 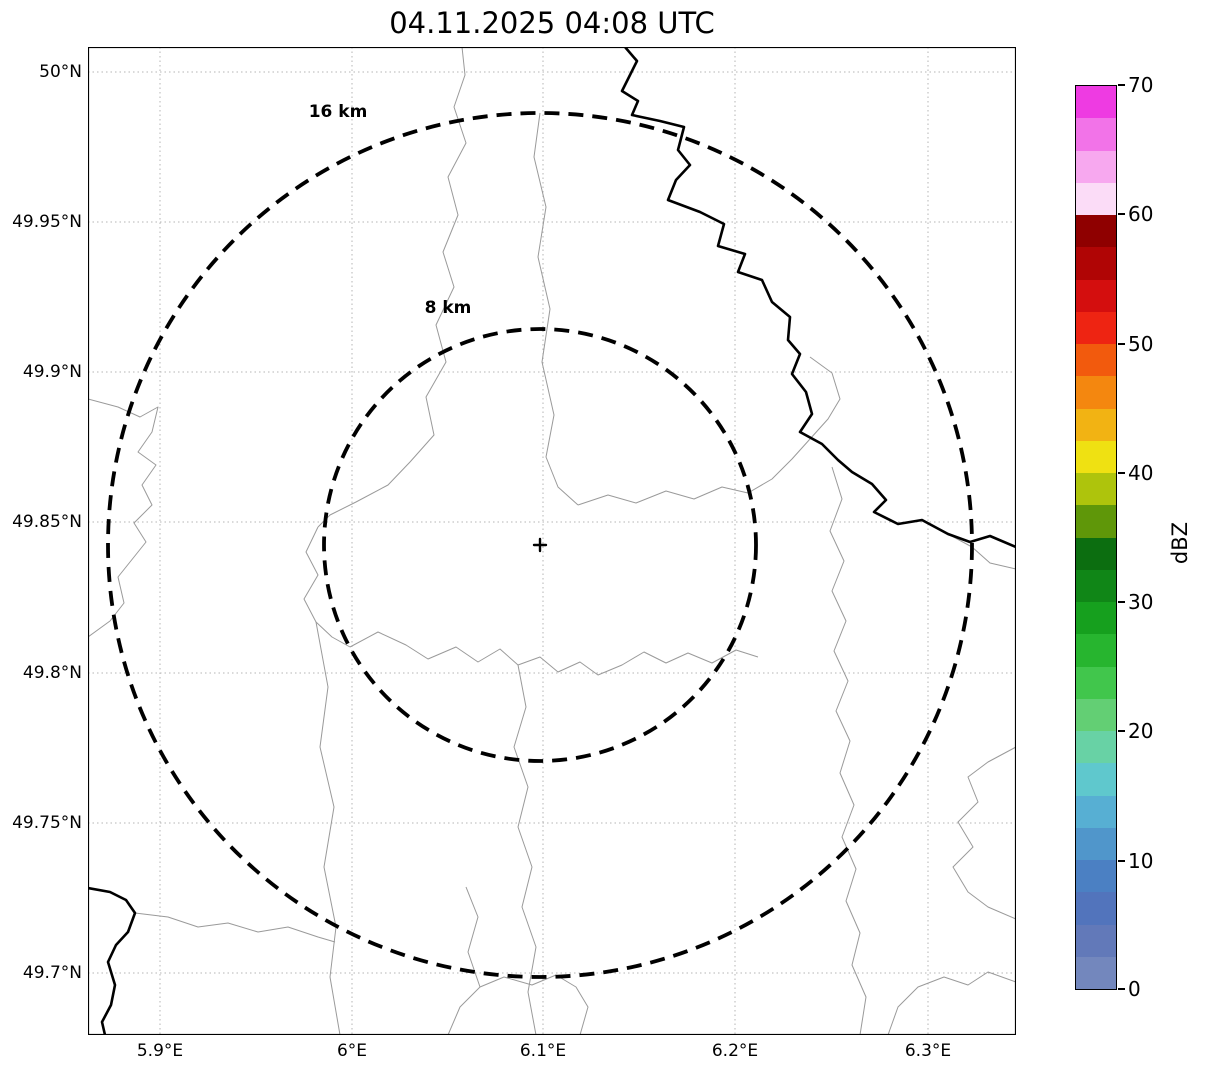 I want to click on y-tick-label: 49.7°N, so click(x=52, y=973).